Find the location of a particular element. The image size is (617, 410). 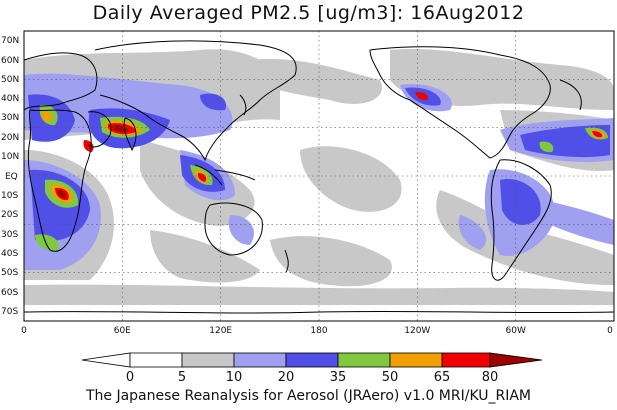

colorbar-label: 35 is located at coordinates (338, 377).